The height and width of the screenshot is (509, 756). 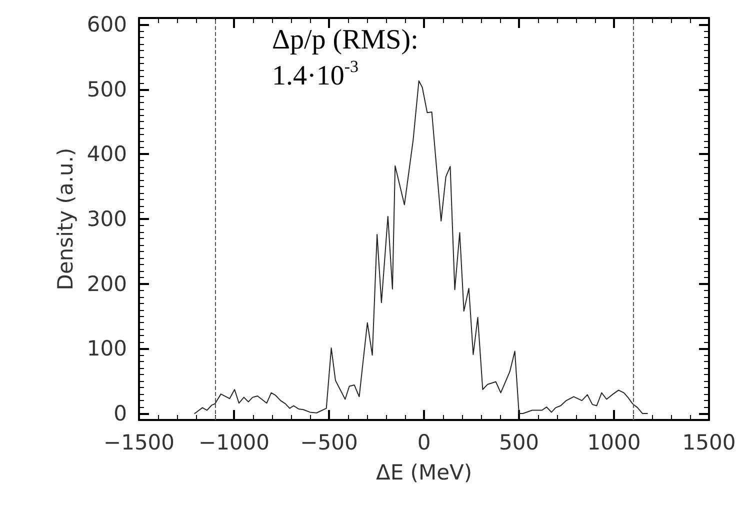 What do you see at coordinates (424, 472) in the screenshot?
I see `x-axis-title: ΔE (MeV)` at bounding box center [424, 472].